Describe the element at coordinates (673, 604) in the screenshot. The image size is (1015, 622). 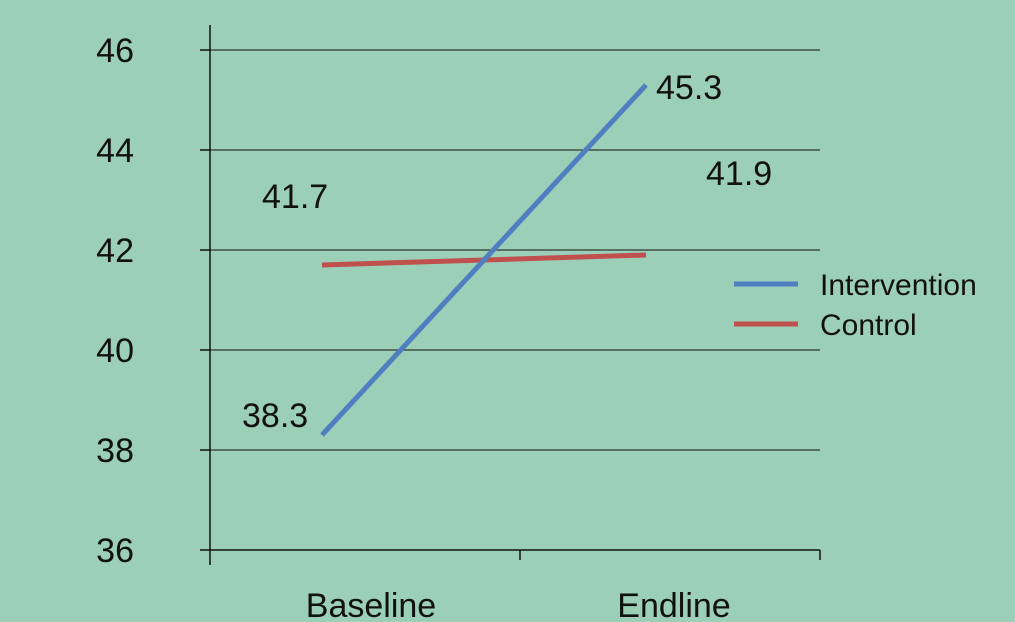
I see `x-tick-label: Endline` at that location.